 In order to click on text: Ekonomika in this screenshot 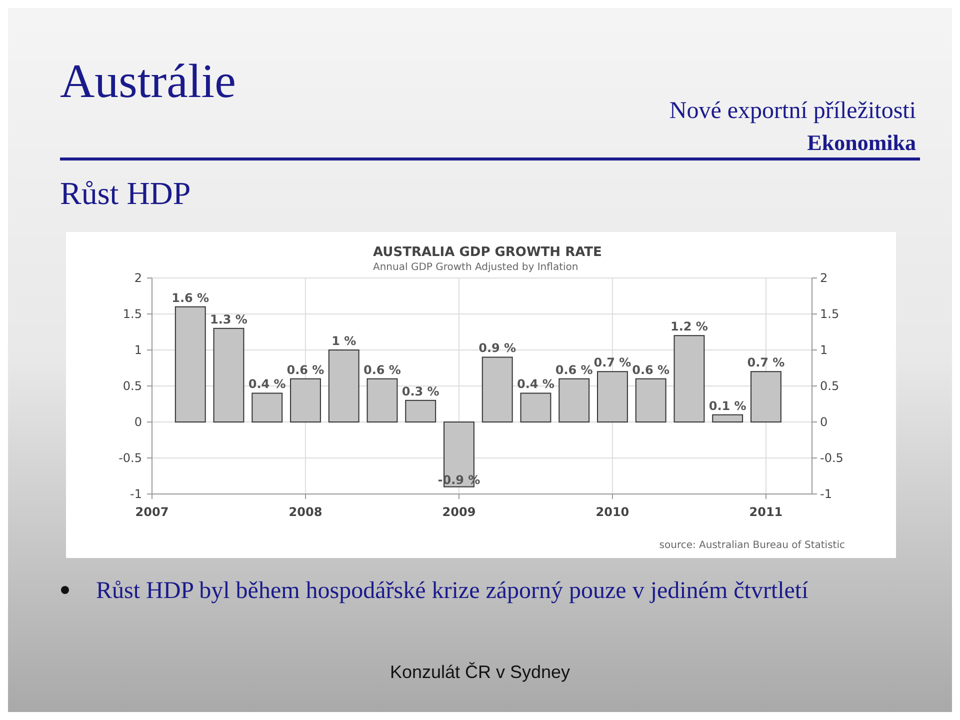, I will do `click(861, 142)`.